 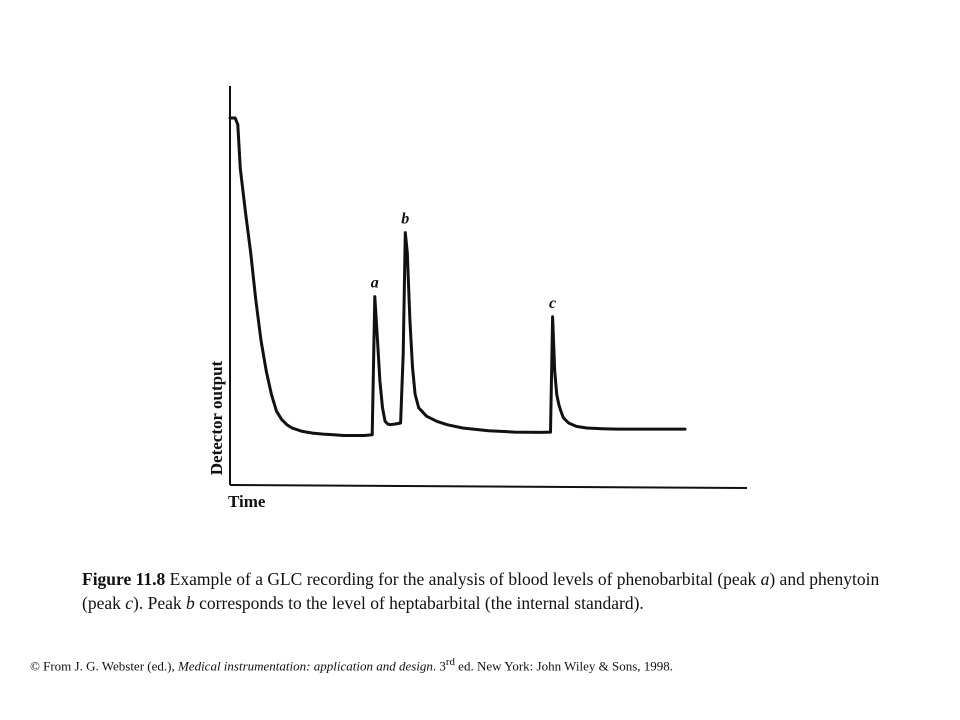 What do you see at coordinates (375, 283) in the screenshot?
I see `peak-label-a: a` at bounding box center [375, 283].